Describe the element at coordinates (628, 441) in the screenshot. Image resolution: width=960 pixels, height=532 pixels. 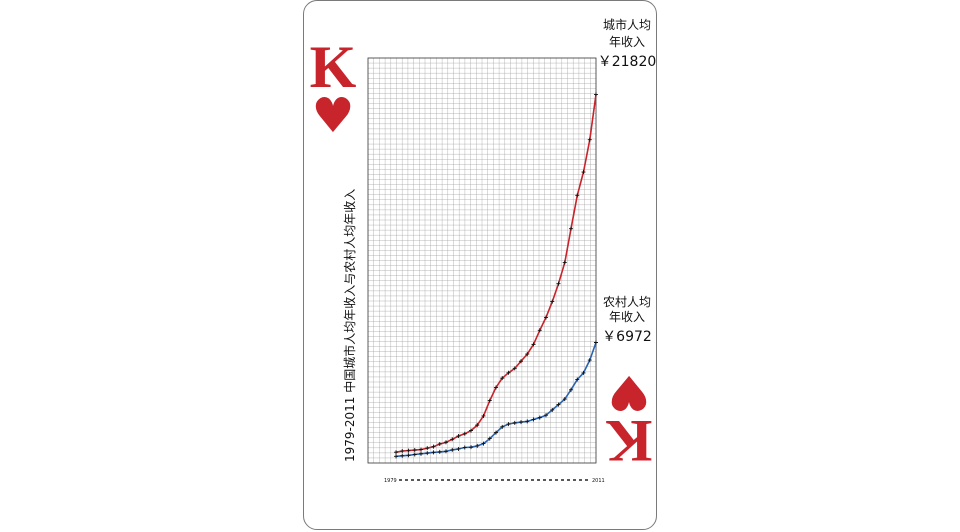
I see `card-rank-bottom: K` at that location.